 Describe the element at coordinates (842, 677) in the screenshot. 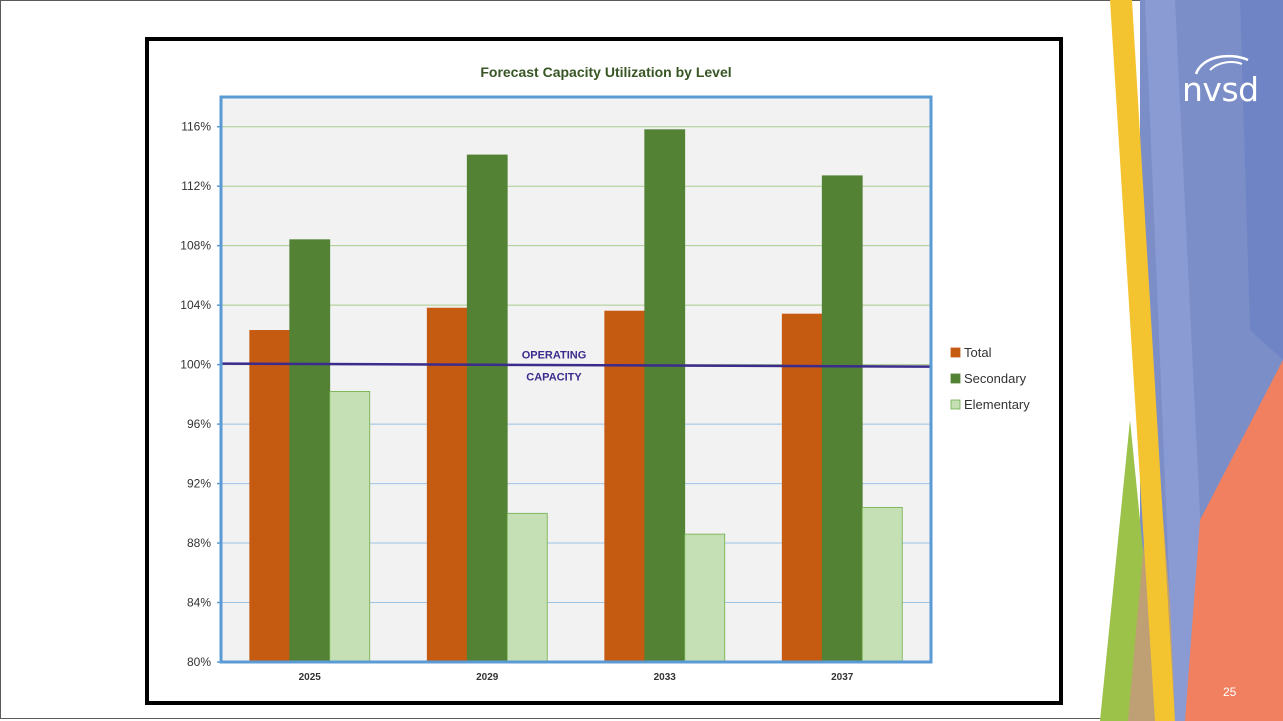

I see `x-tick-label: 2037` at that location.